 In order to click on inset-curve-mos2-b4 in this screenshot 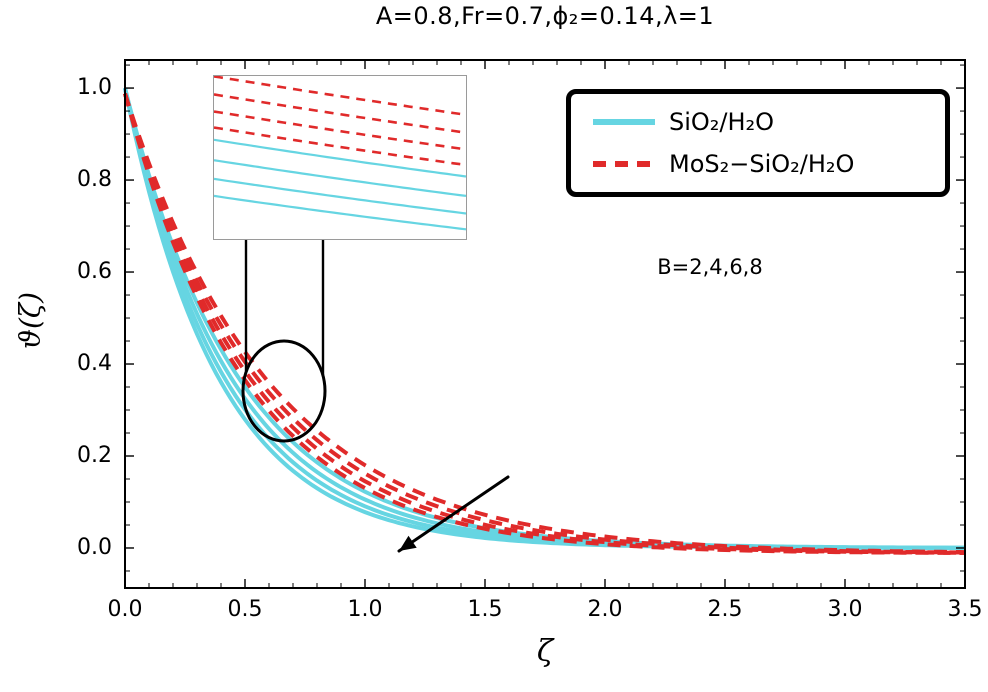, I will do `click(340, 113)`.